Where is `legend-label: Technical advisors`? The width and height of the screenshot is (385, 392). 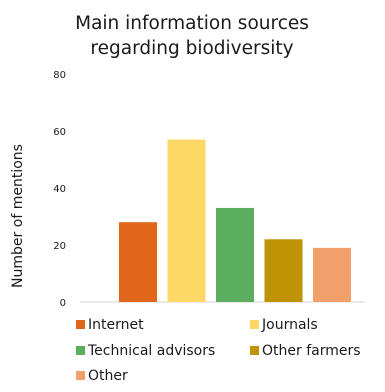
legend-label: Technical advisors is located at coordinates (151, 351).